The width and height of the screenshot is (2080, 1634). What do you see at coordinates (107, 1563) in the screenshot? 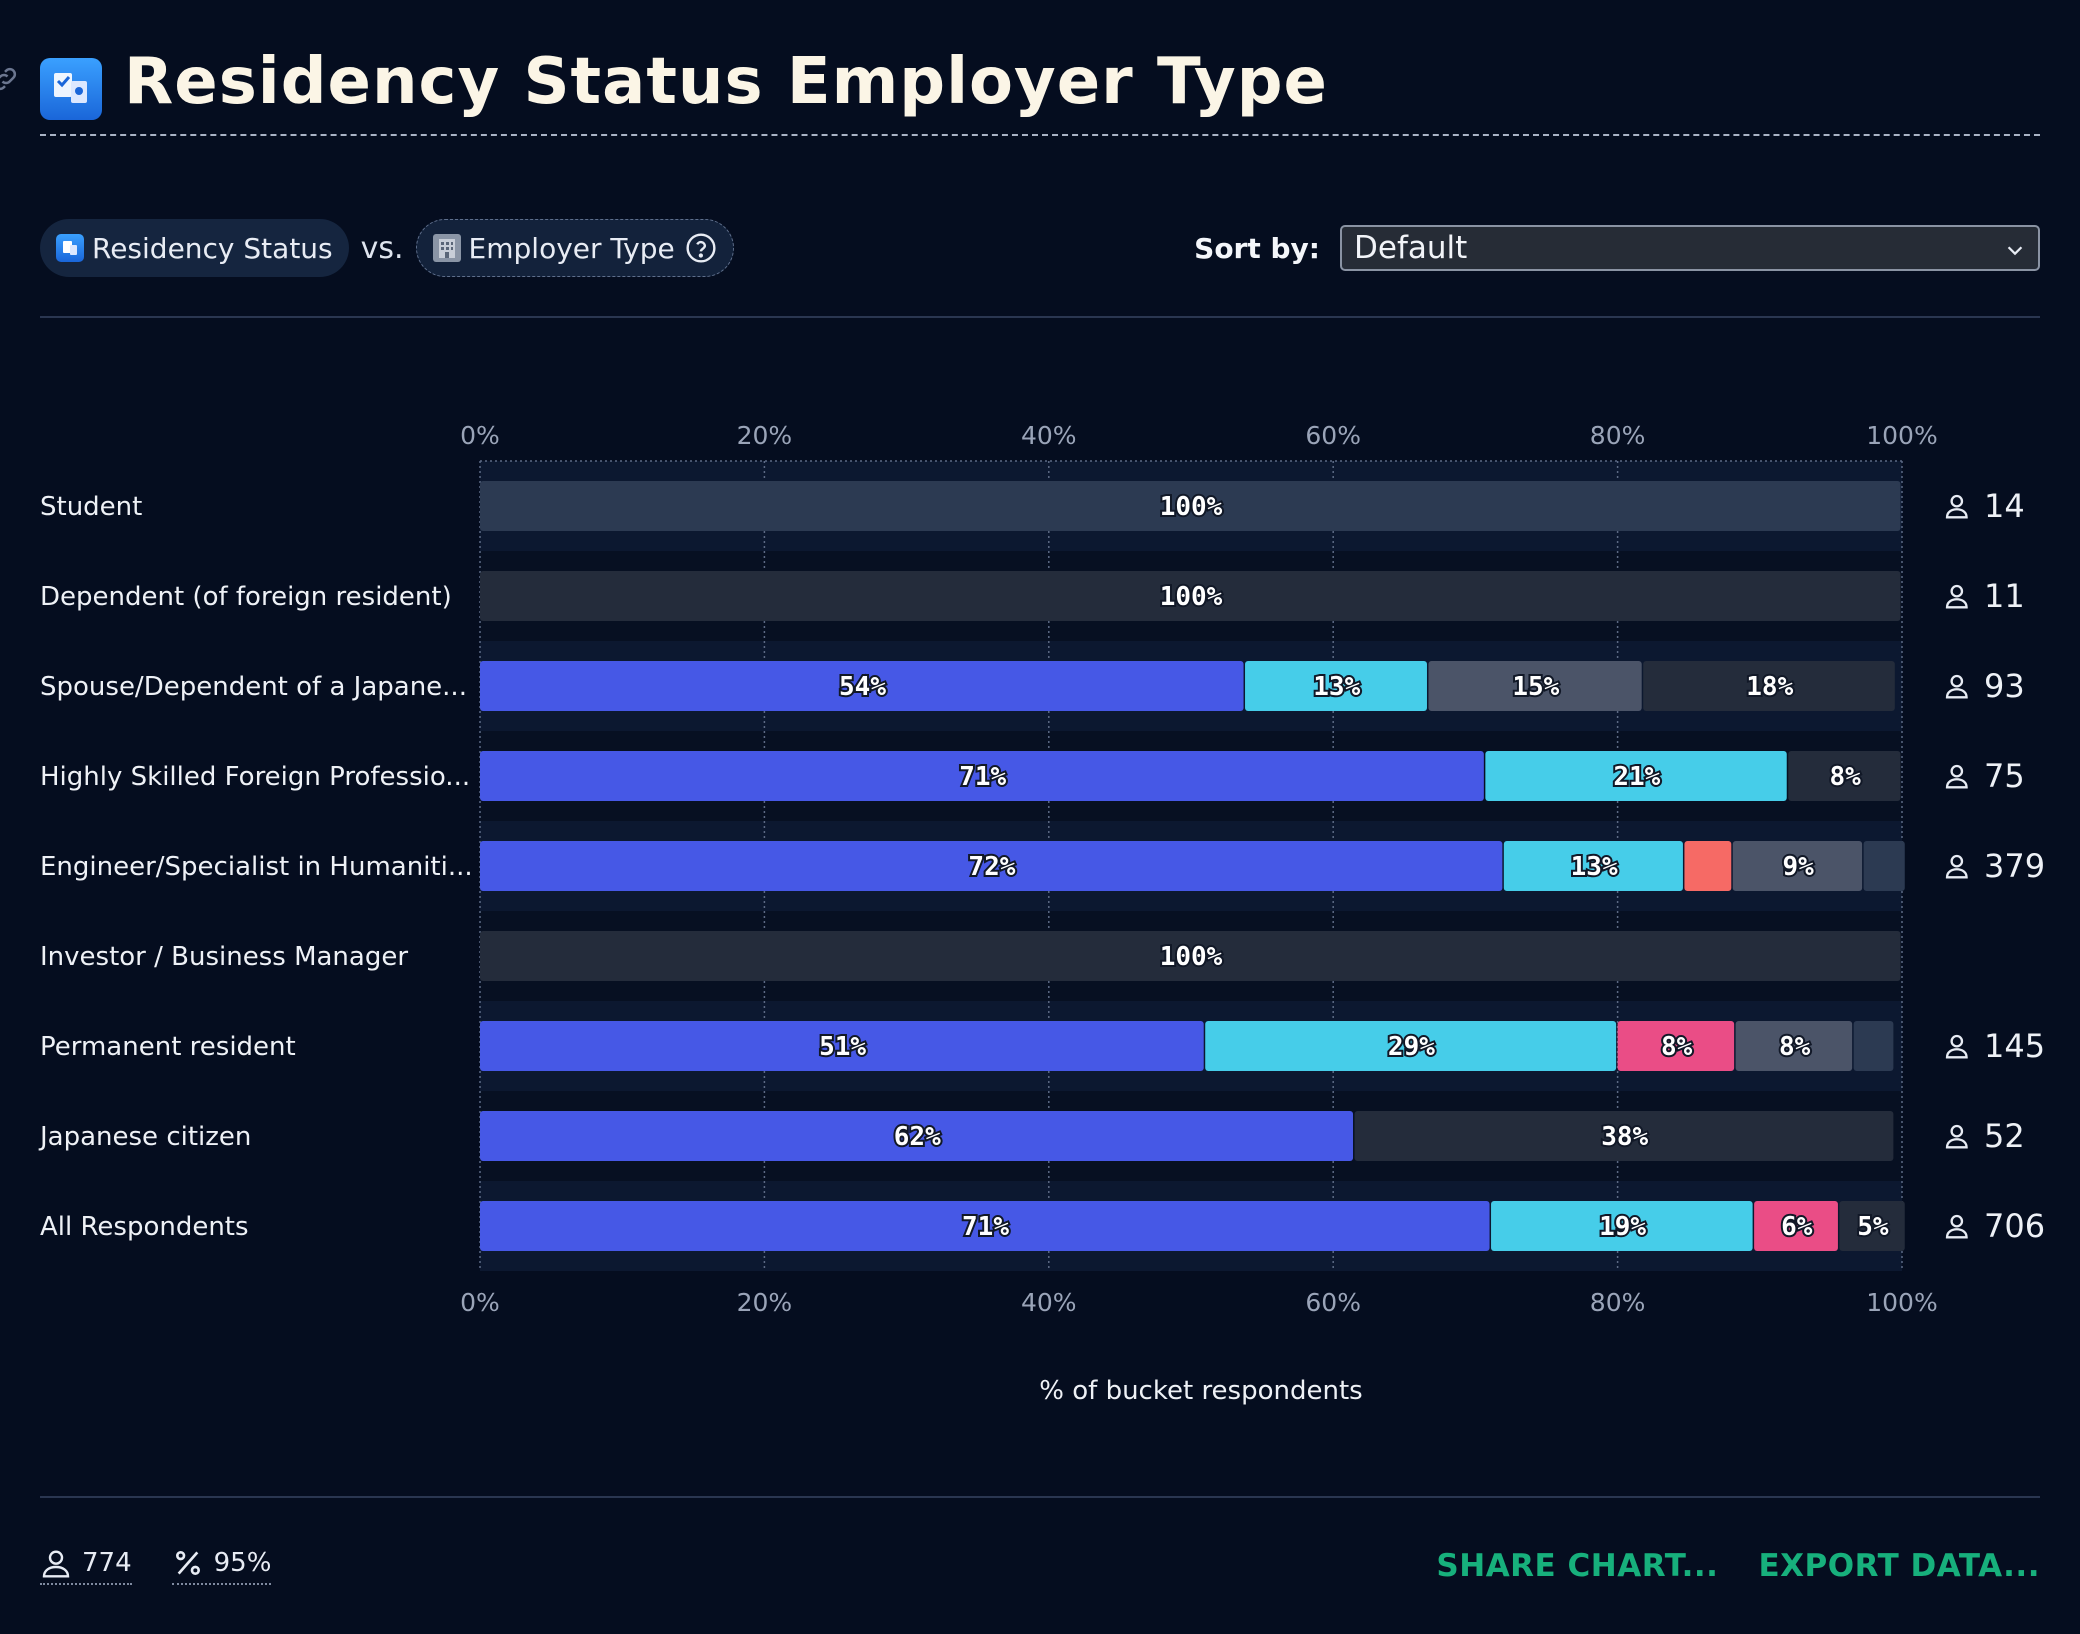
I see `respondent-count: 774` at bounding box center [107, 1563].